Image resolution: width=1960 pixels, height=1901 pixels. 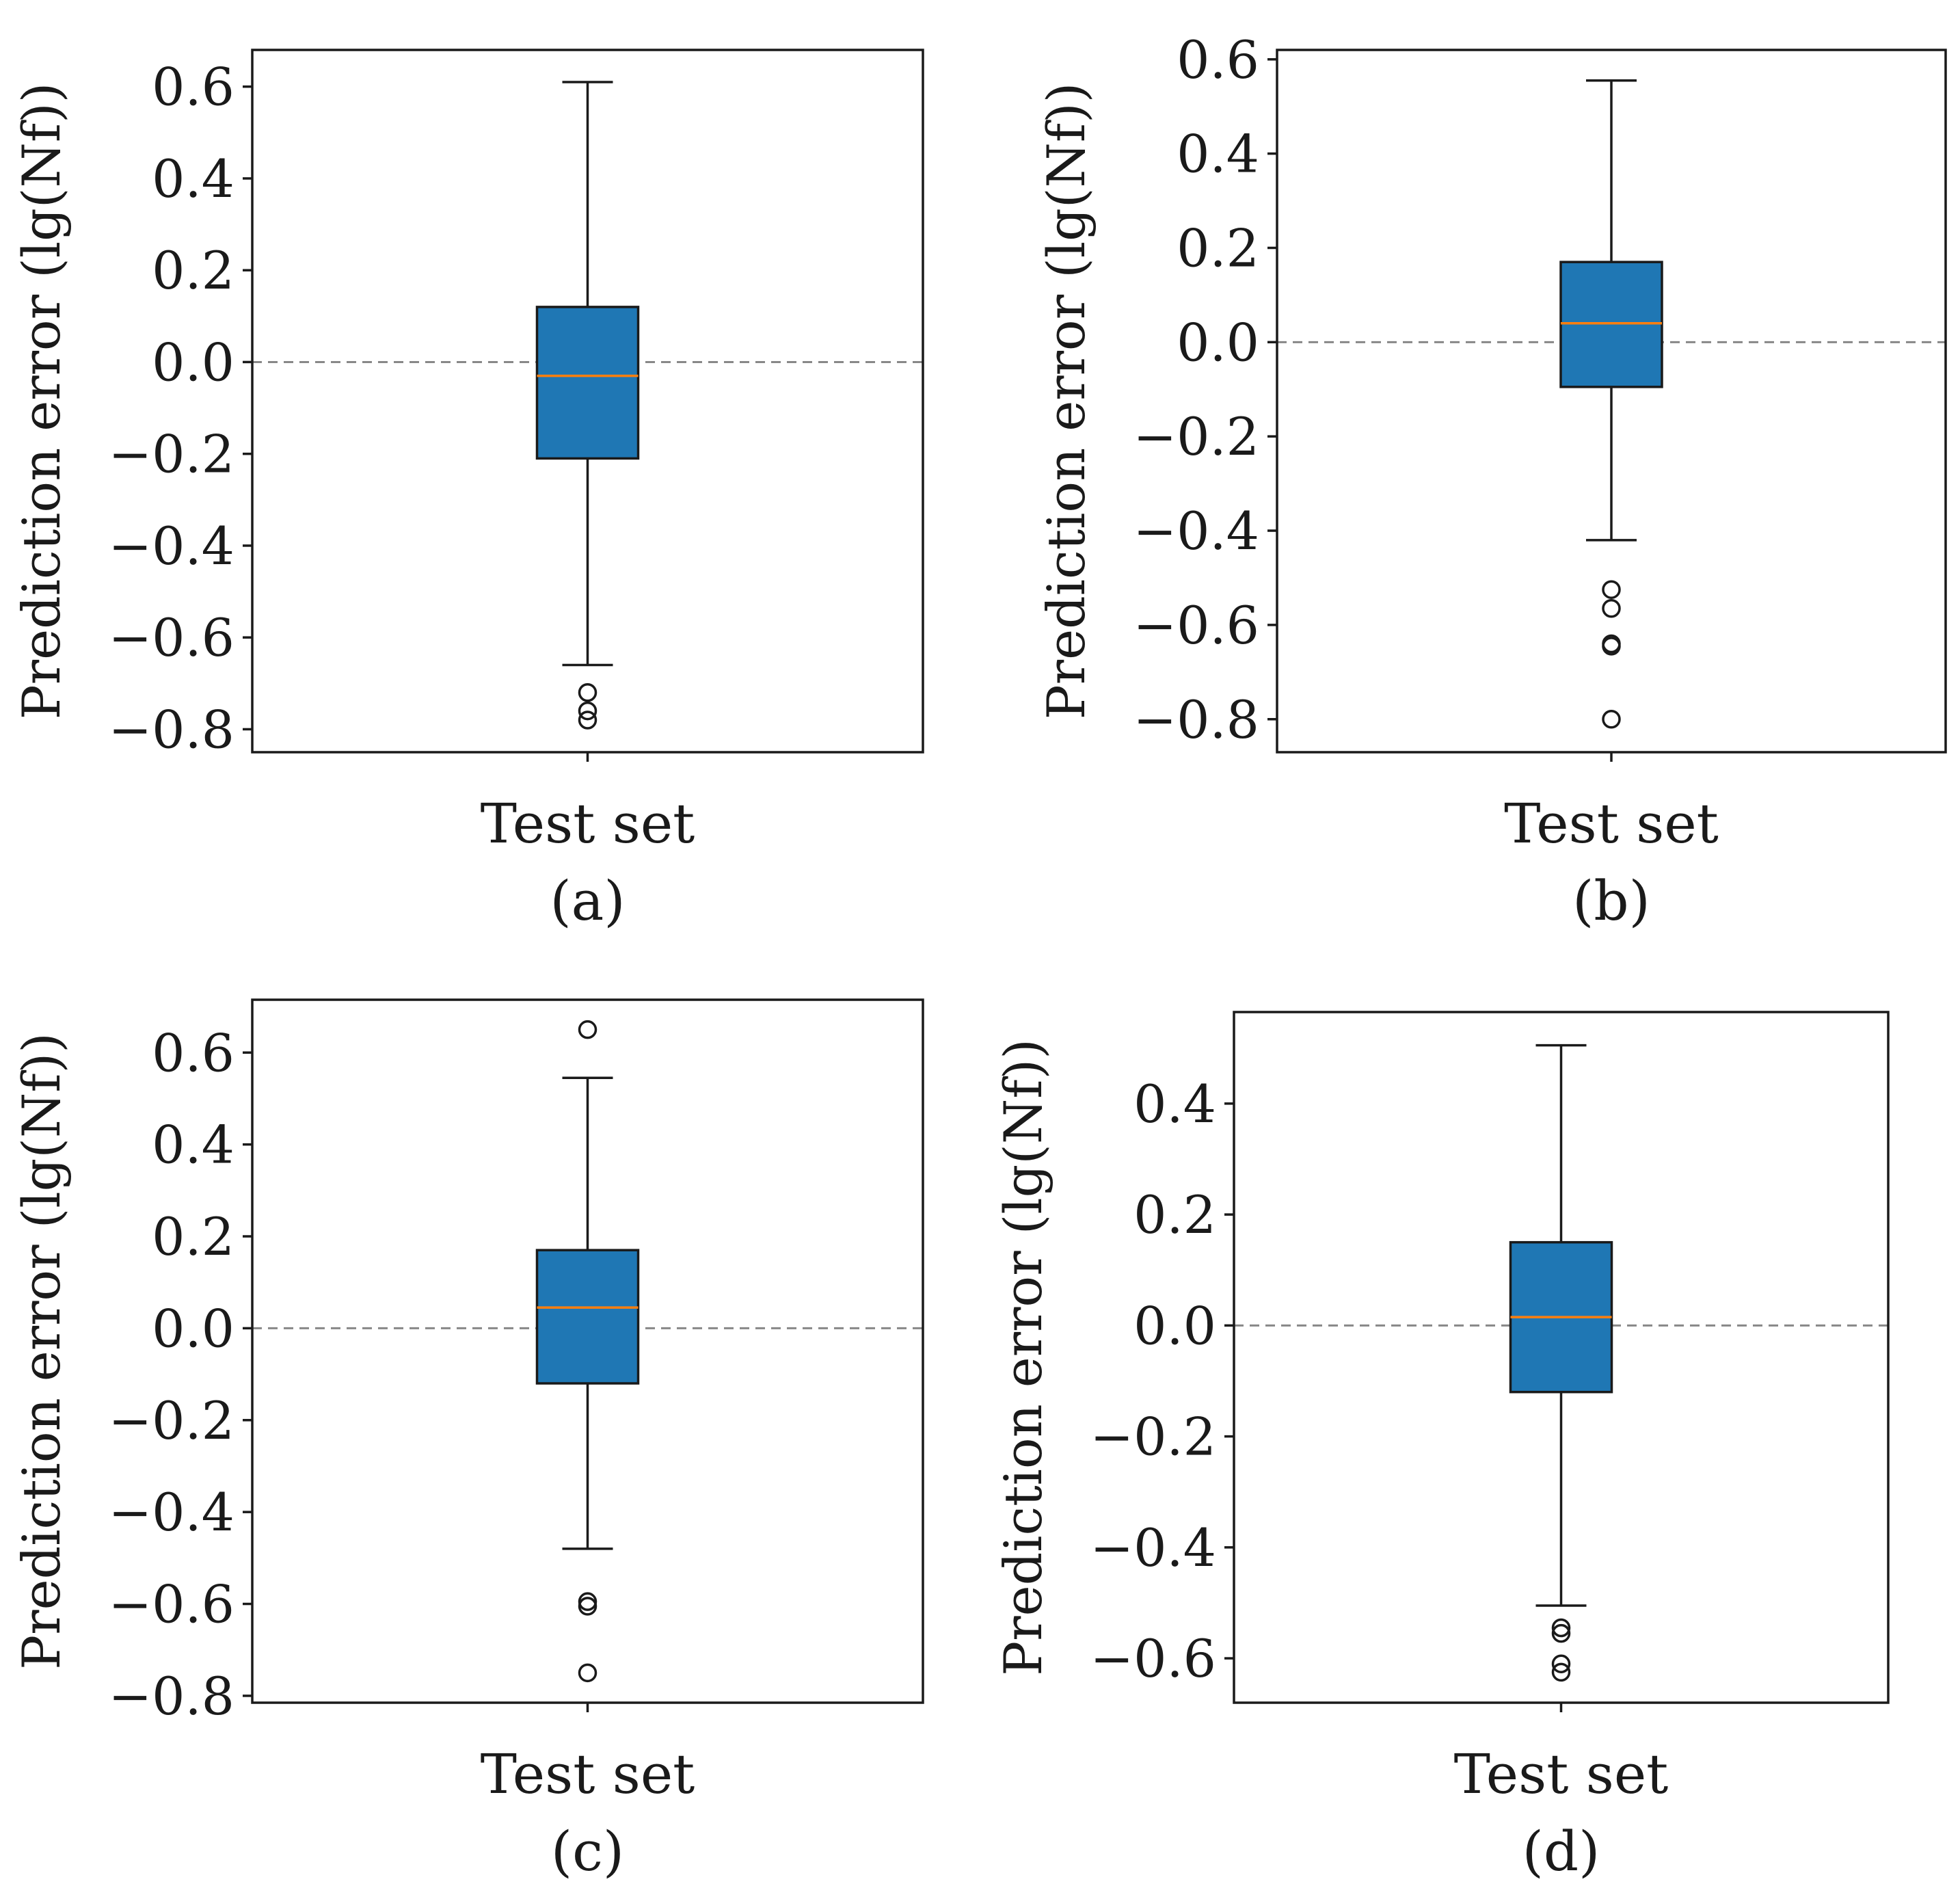 What do you see at coordinates (1611, 901) in the screenshot?
I see `panel-label: (b)` at bounding box center [1611, 901].